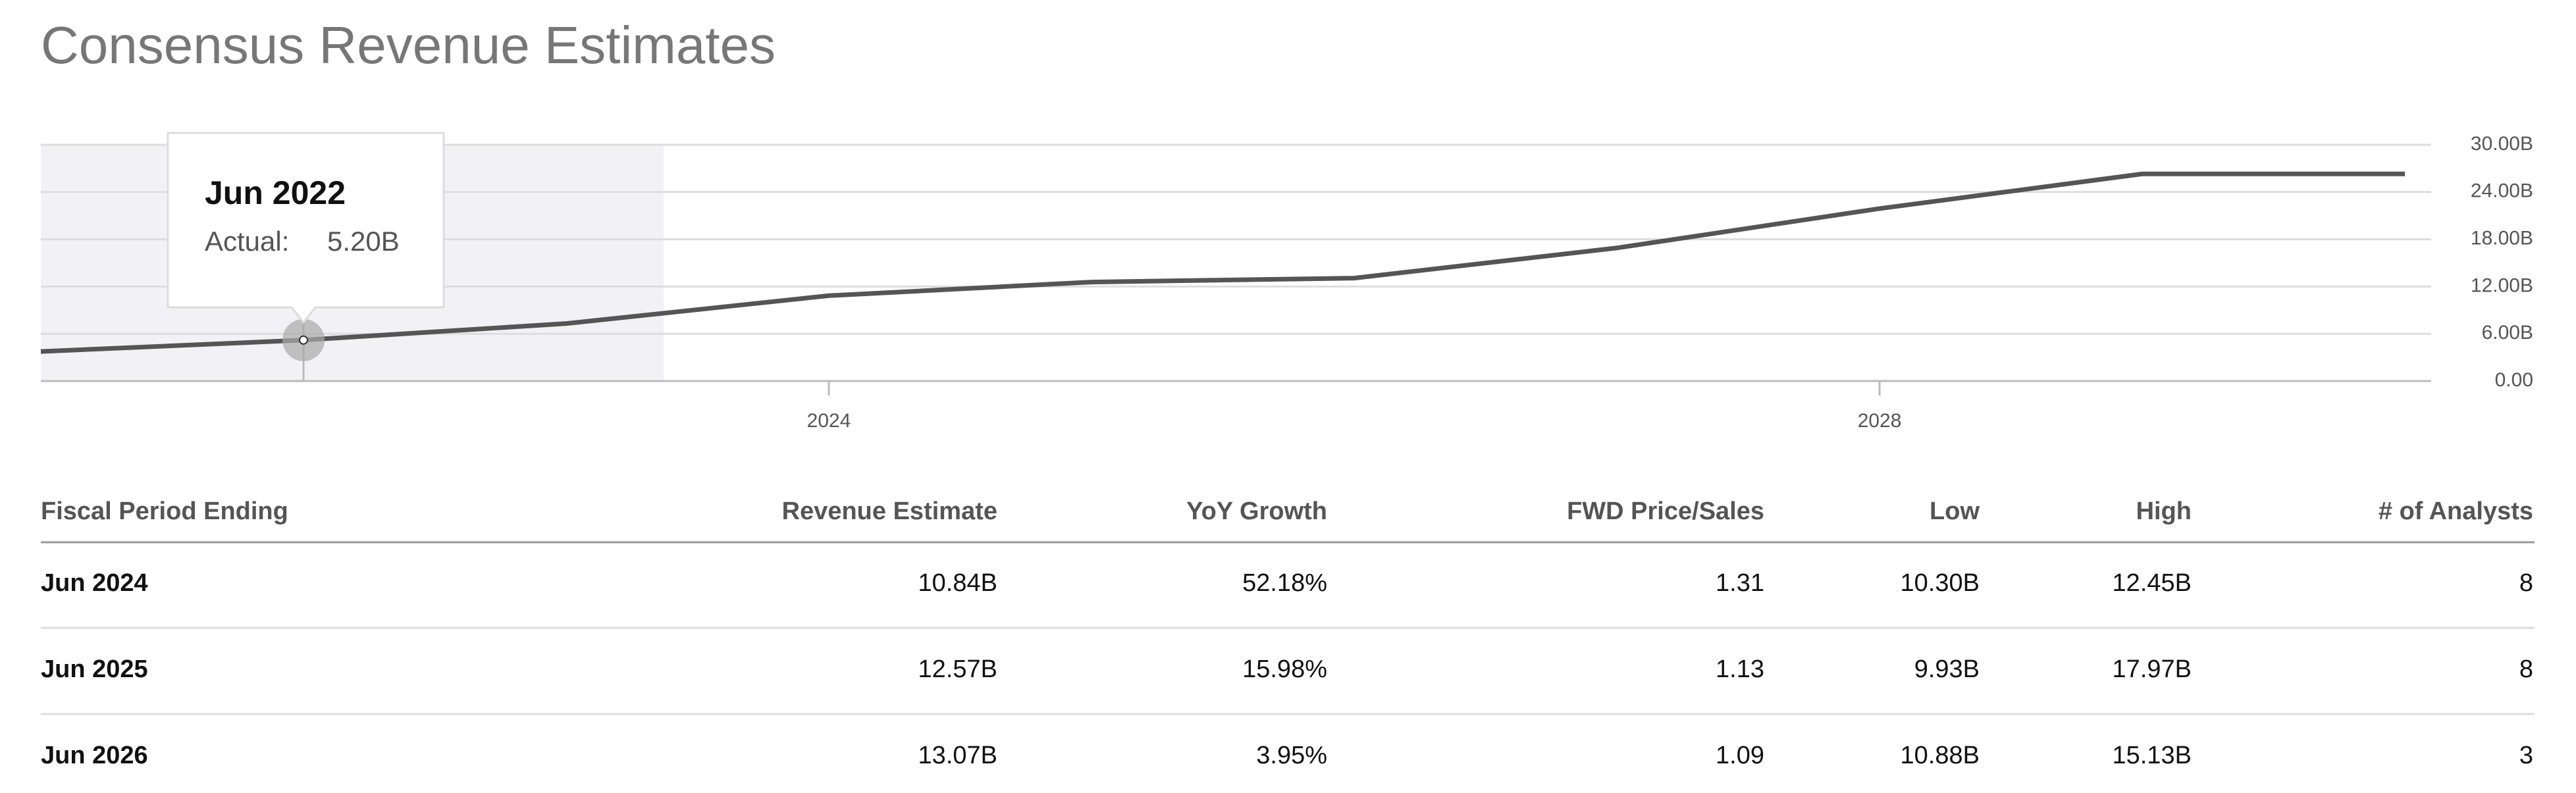 This screenshot has height=793, width=2576. I want to click on table-cell: 13.07B, so click(957, 755).